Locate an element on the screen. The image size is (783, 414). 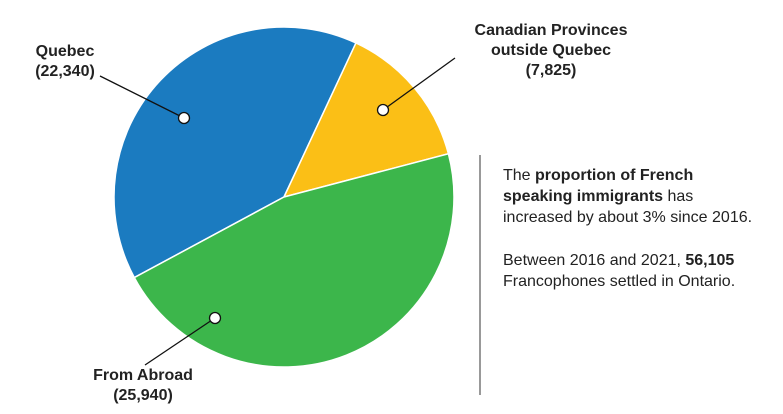
note-emphasis: proportion of French speaking immigrants is located at coordinates (598, 186).